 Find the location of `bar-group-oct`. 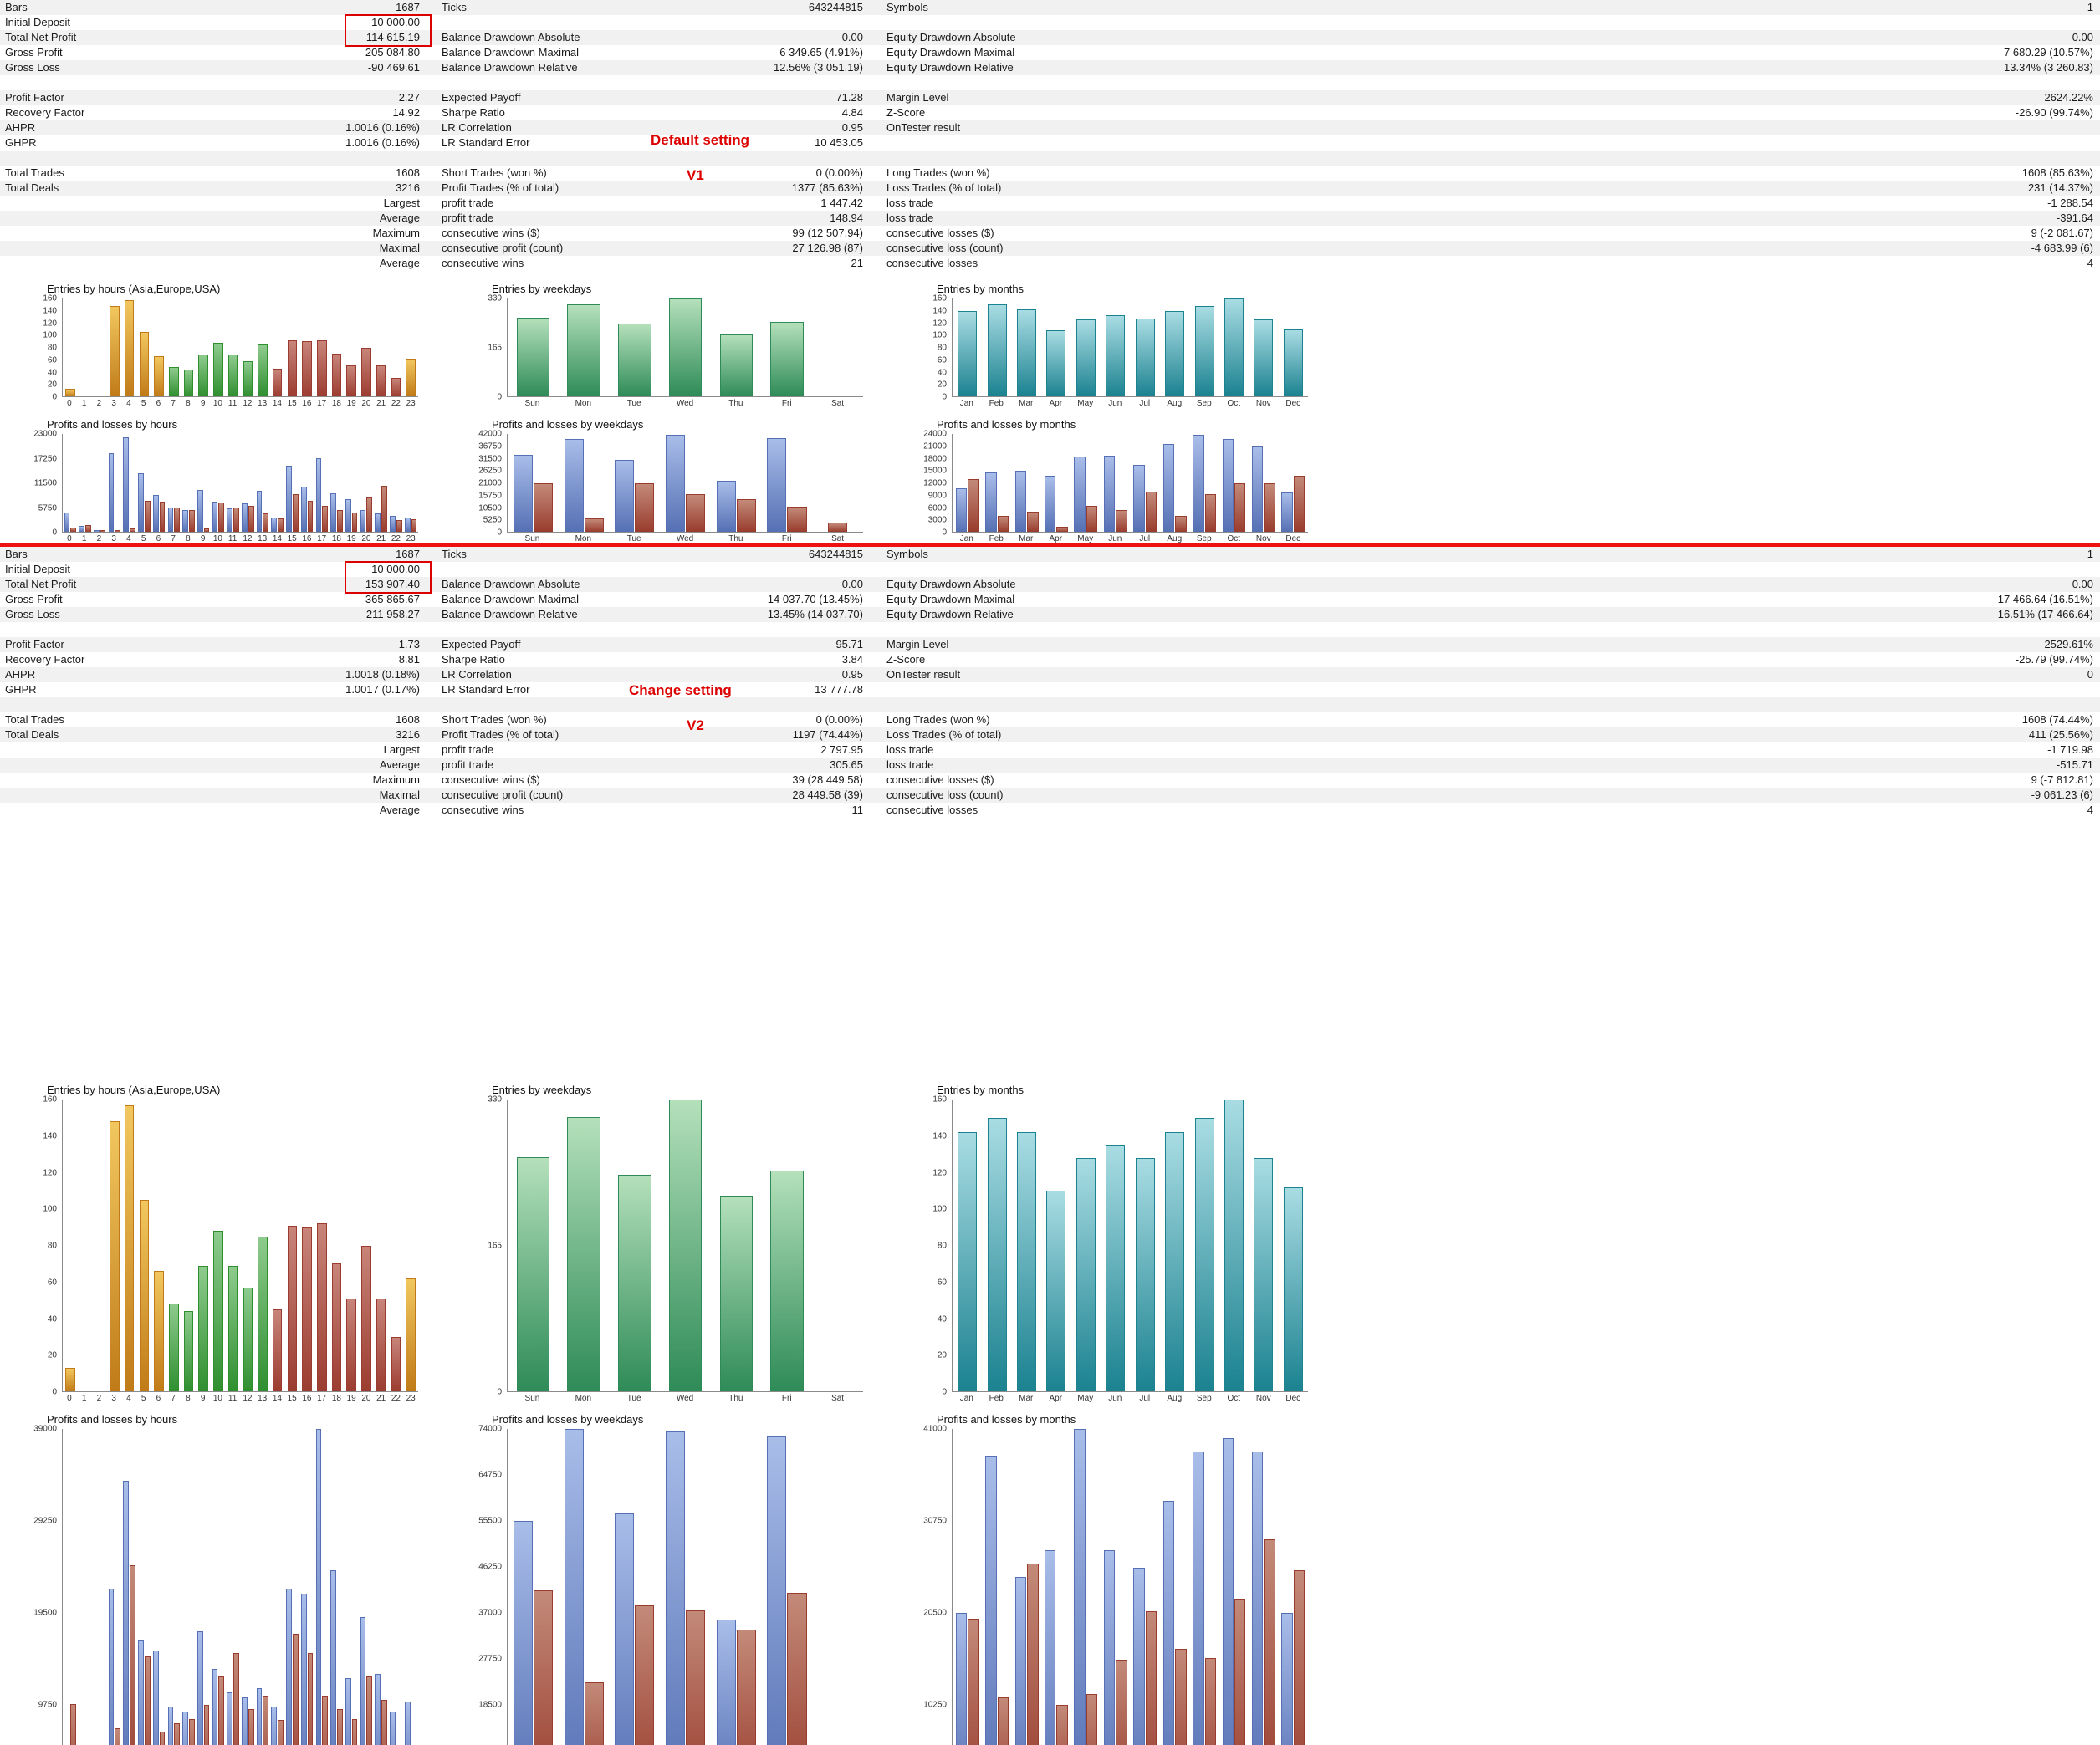

bar-group-oct is located at coordinates (1234, 483).